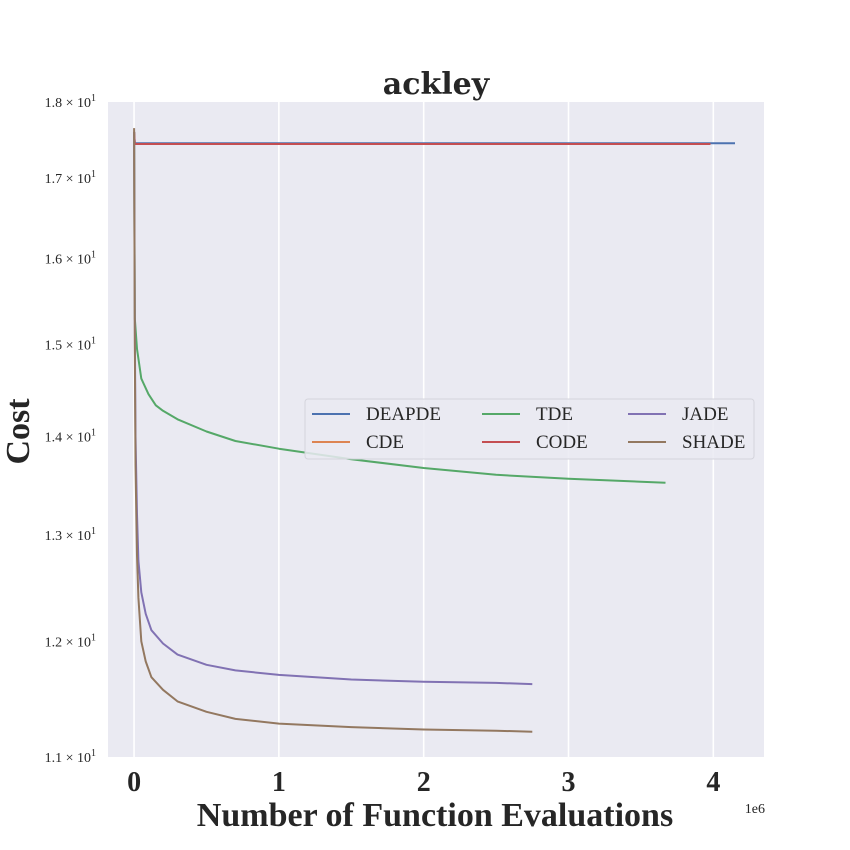 The image size is (850, 850). I want to click on legend-item-shade: SHADE, so click(686, 442).